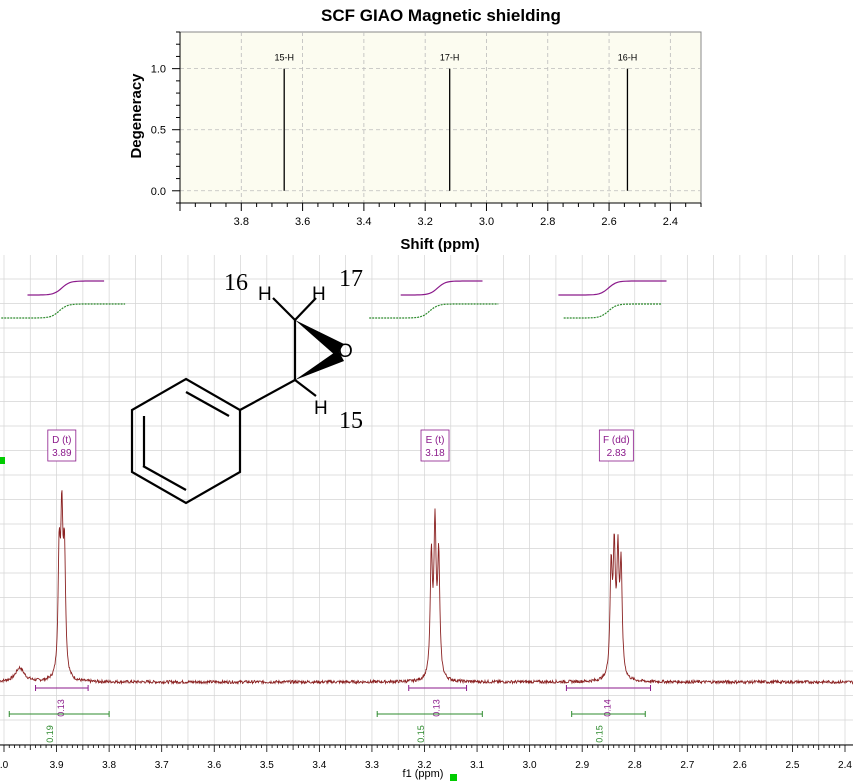 The height and width of the screenshot is (781, 853). Describe the element at coordinates (617, 453) in the screenshot. I see `multiplet-shift: 2.83` at that location.